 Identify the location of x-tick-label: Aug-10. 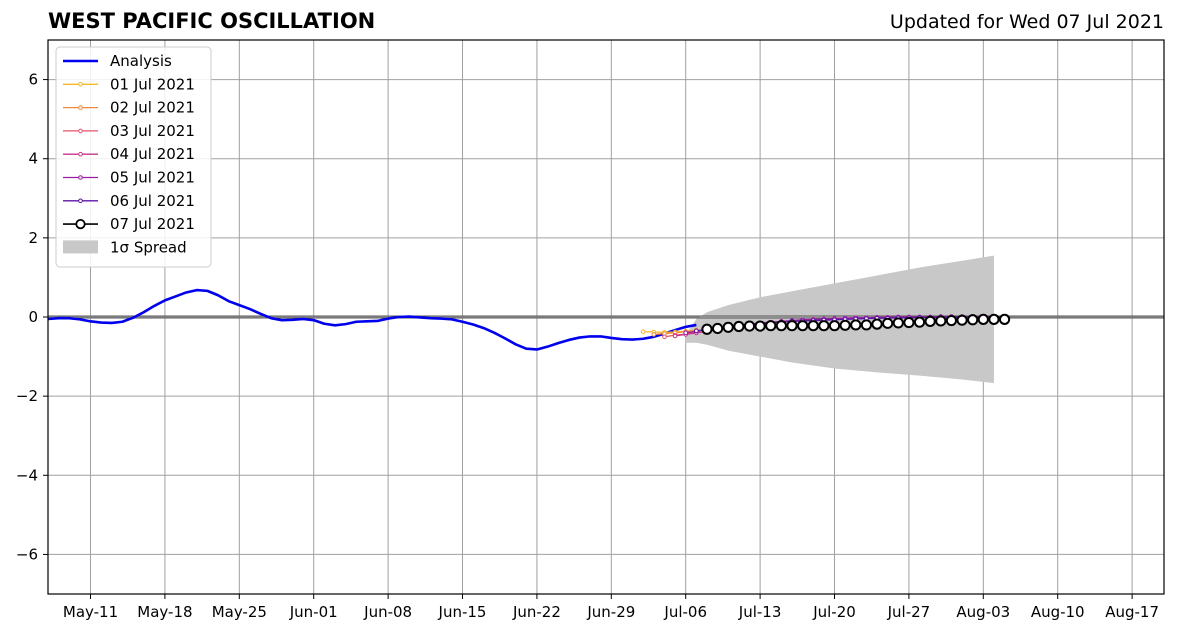
(1058, 612).